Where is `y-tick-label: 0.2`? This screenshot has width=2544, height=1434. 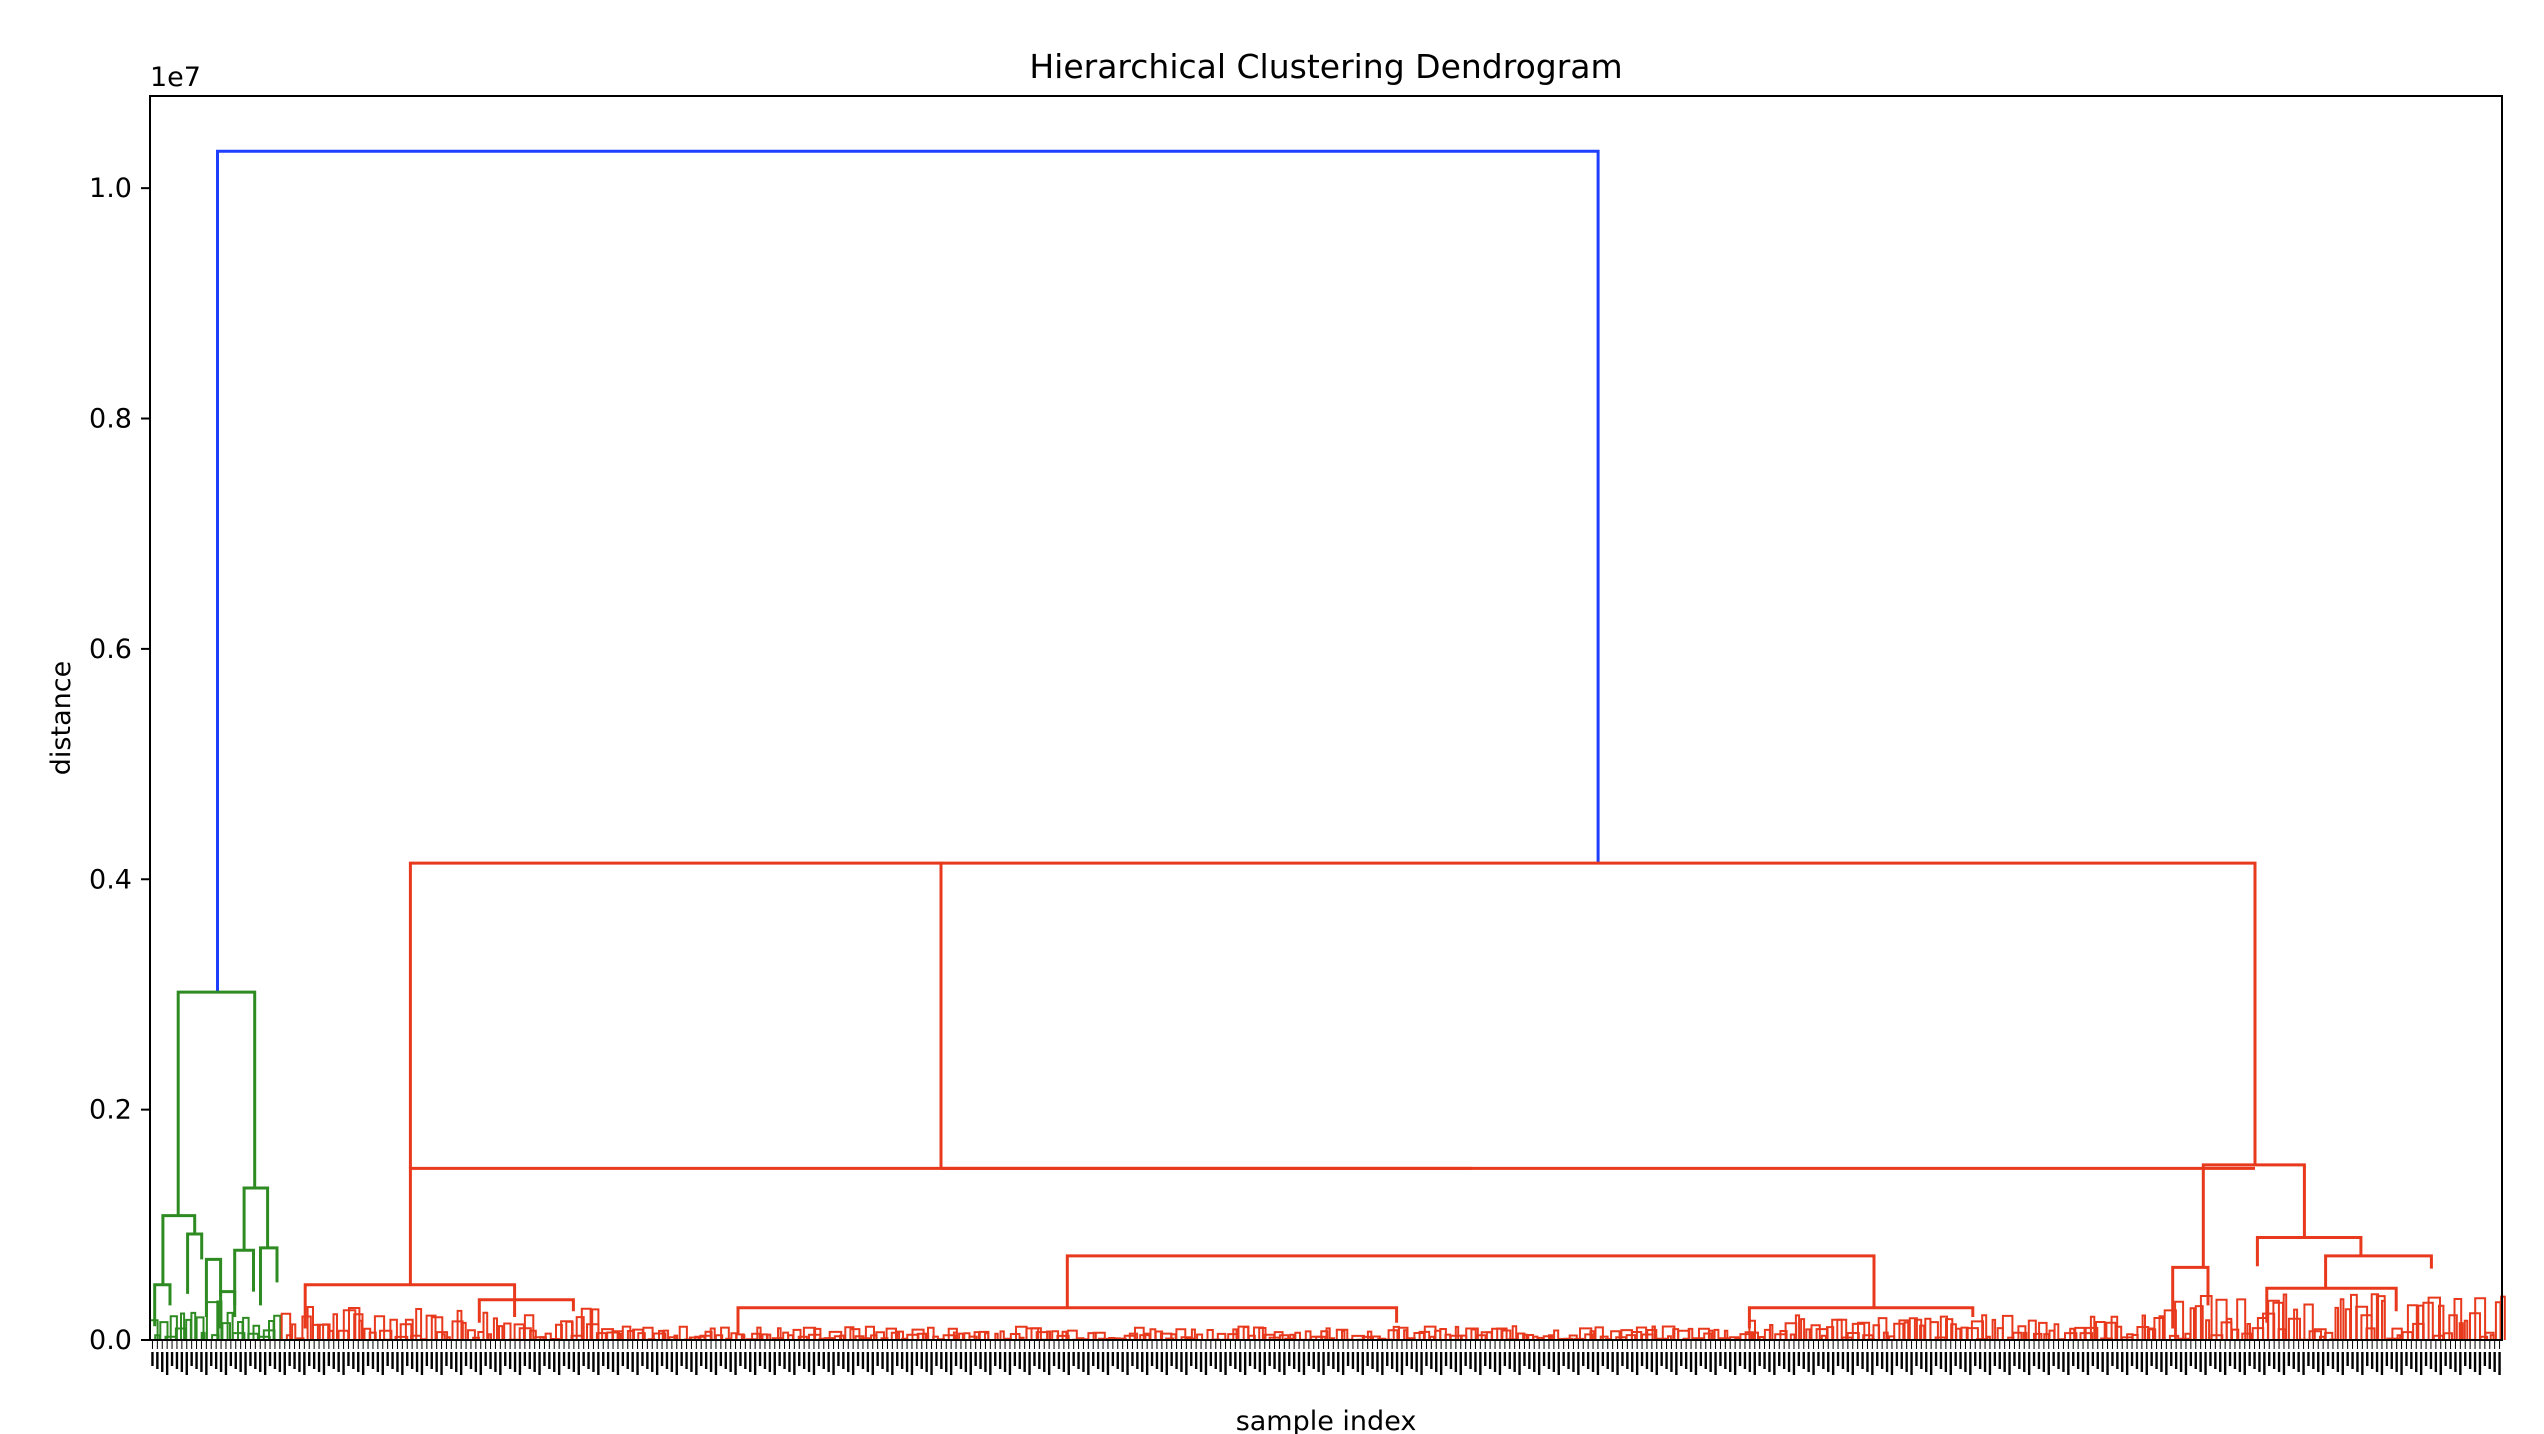 y-tick-label: 0.2 is located at coordinates (110, 1110).